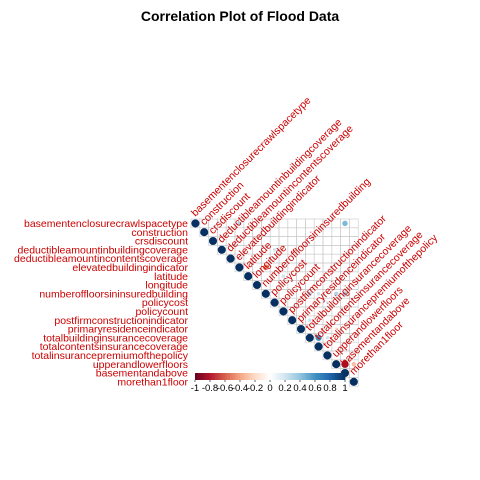  I want to click on row-label: latitude, so click(171, 277).